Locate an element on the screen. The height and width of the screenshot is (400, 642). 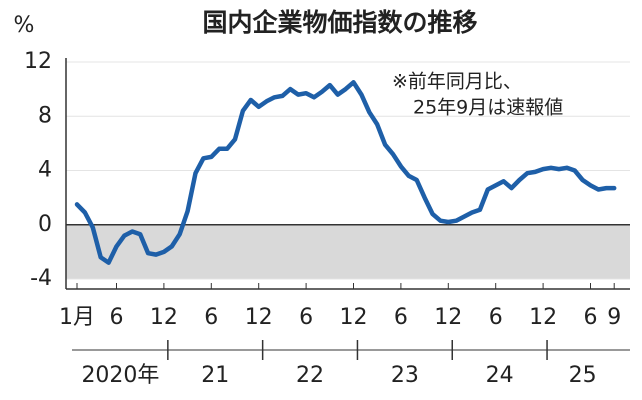
year-label: 25 is located at coordinates (583, 375).